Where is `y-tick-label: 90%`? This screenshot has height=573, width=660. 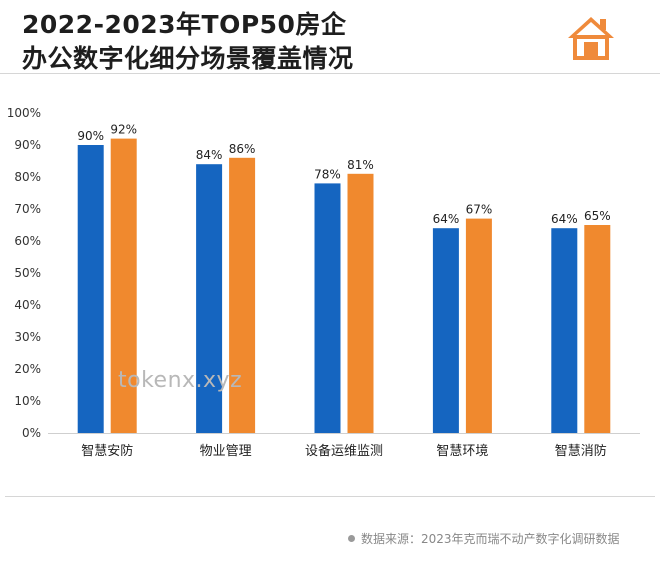
y-tick-label: 90% is located at coordinates (27, 145).